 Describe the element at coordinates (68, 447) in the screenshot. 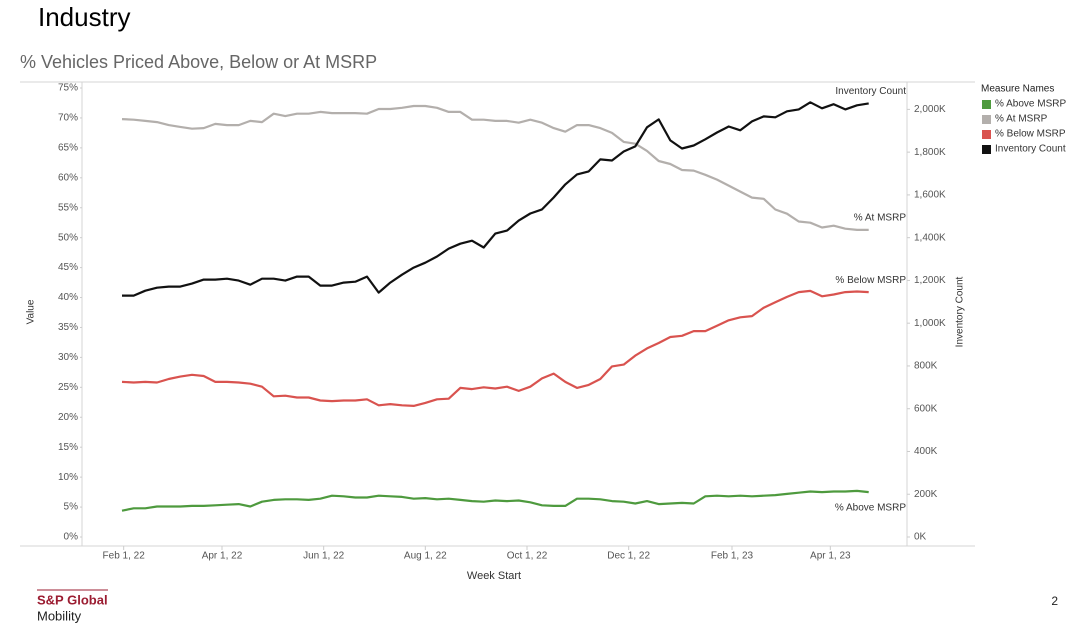

I see `y-tick-label: 15%` at that location.